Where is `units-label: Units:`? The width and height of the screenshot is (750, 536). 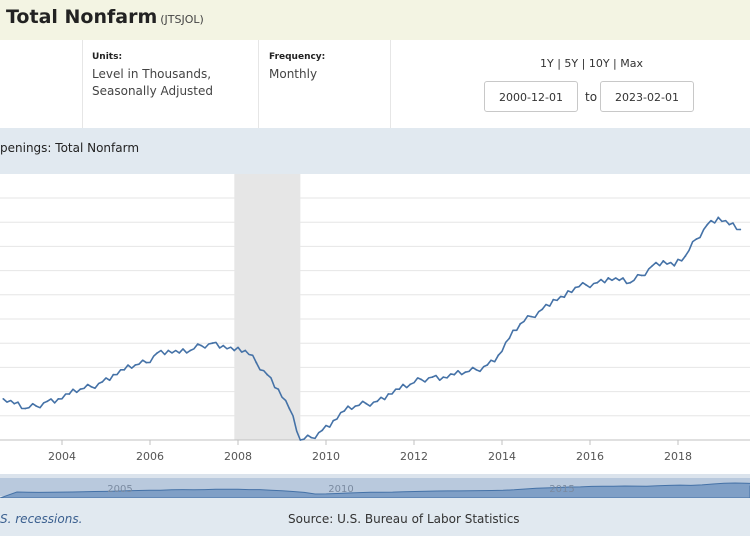
units-label: Units: is located at coordinates (107, 57).